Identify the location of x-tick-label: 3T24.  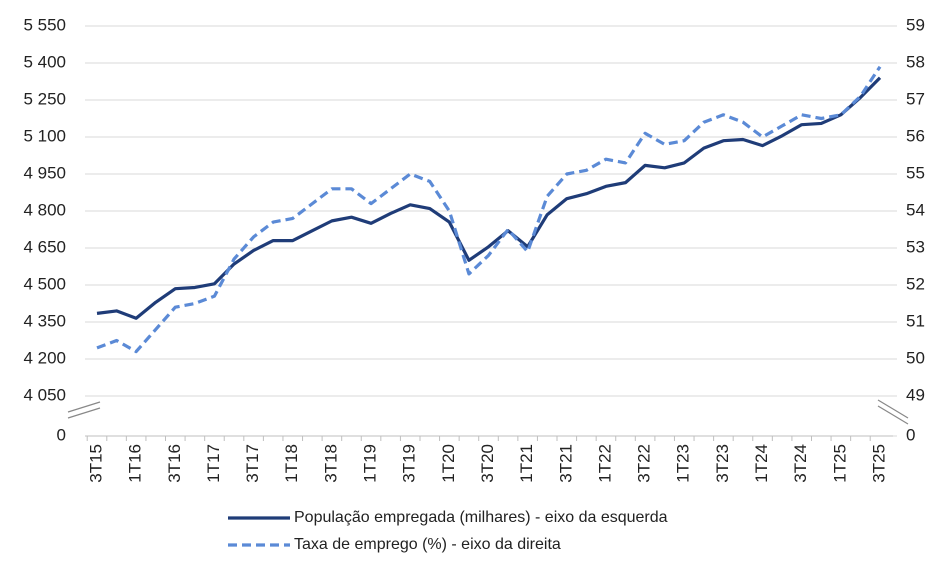
(800, 463).